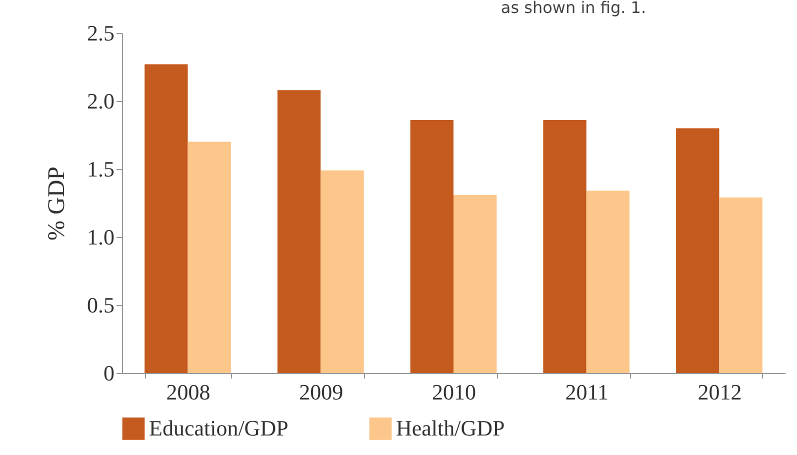  What do you see at coordinates (720, 392) in the screenshot?
I see `x-tick-label: 2012` at bounding box center [720, 392].